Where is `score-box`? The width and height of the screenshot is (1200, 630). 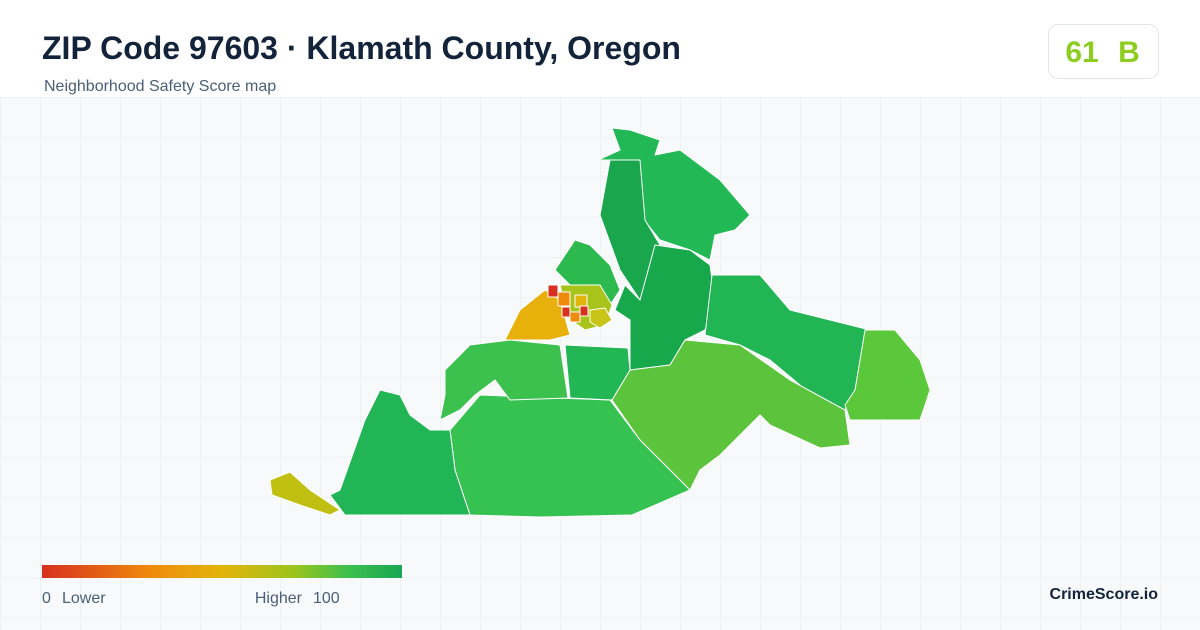 score-box is located at coordinates (1103, 51).